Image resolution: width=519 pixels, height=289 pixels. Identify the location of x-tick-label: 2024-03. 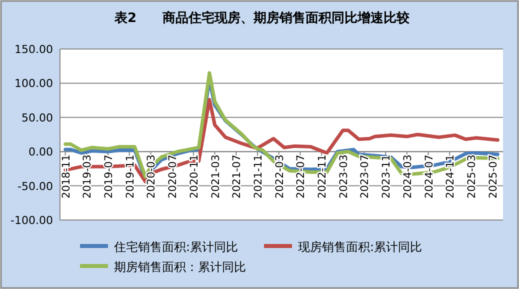
(408, 176).